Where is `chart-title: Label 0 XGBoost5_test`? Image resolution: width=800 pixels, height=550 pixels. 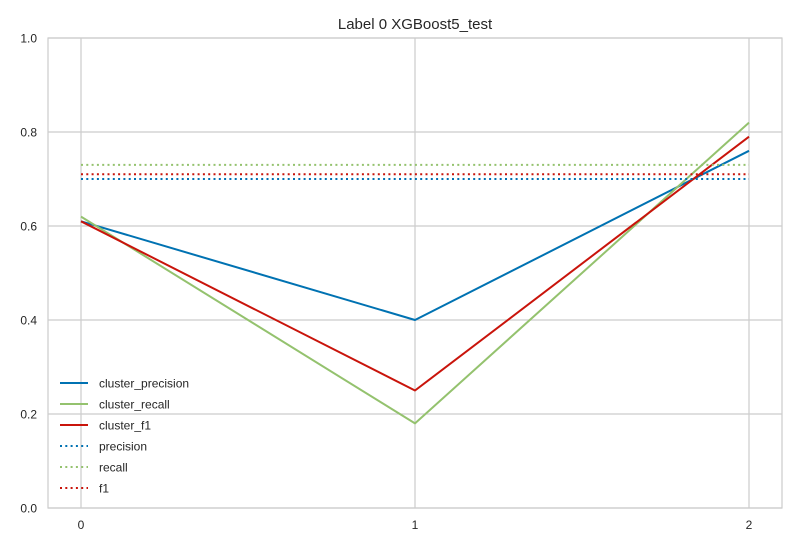
chart-title: Label 0 XGBoost5_test is located at coordinates (415, 24).